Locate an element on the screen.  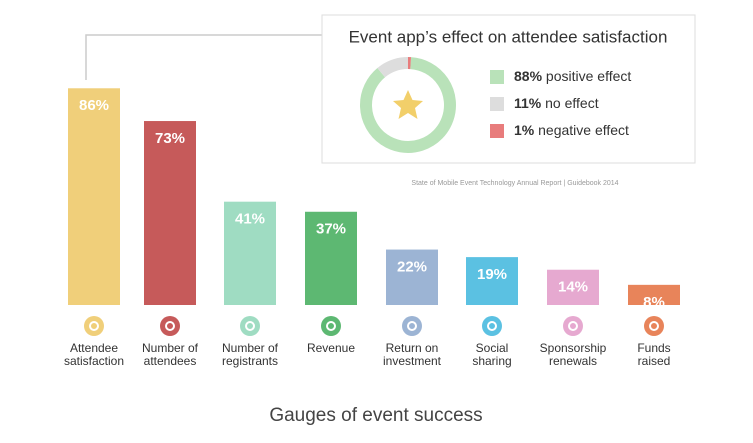
value-label: 41% is located at coordinates (250, 219).